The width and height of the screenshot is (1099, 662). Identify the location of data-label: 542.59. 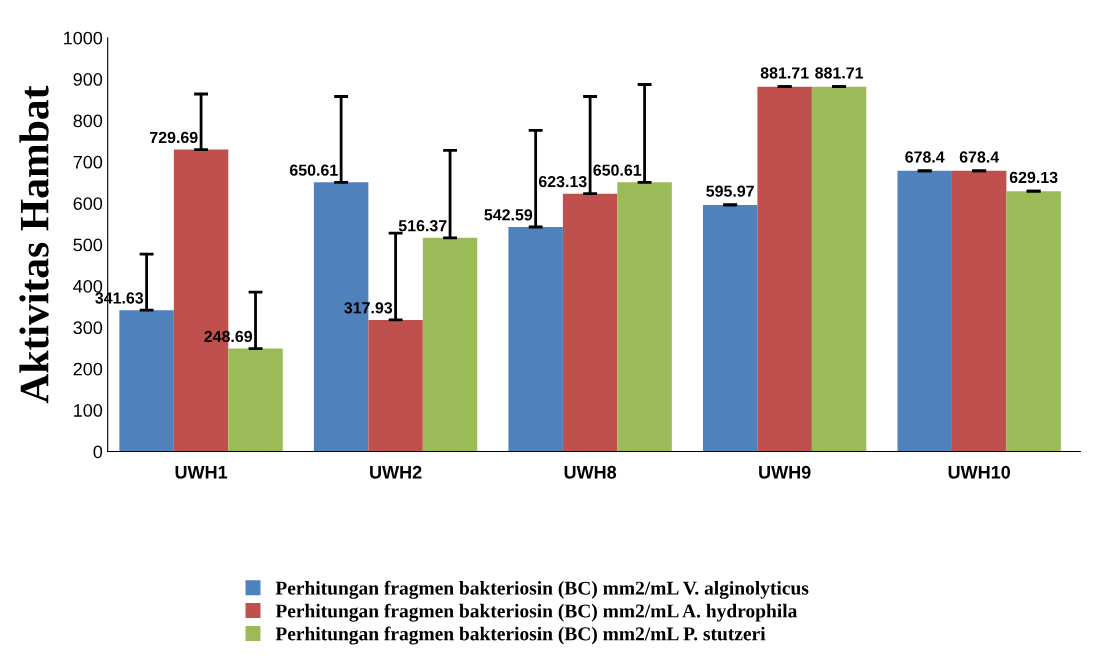
(508, 215).